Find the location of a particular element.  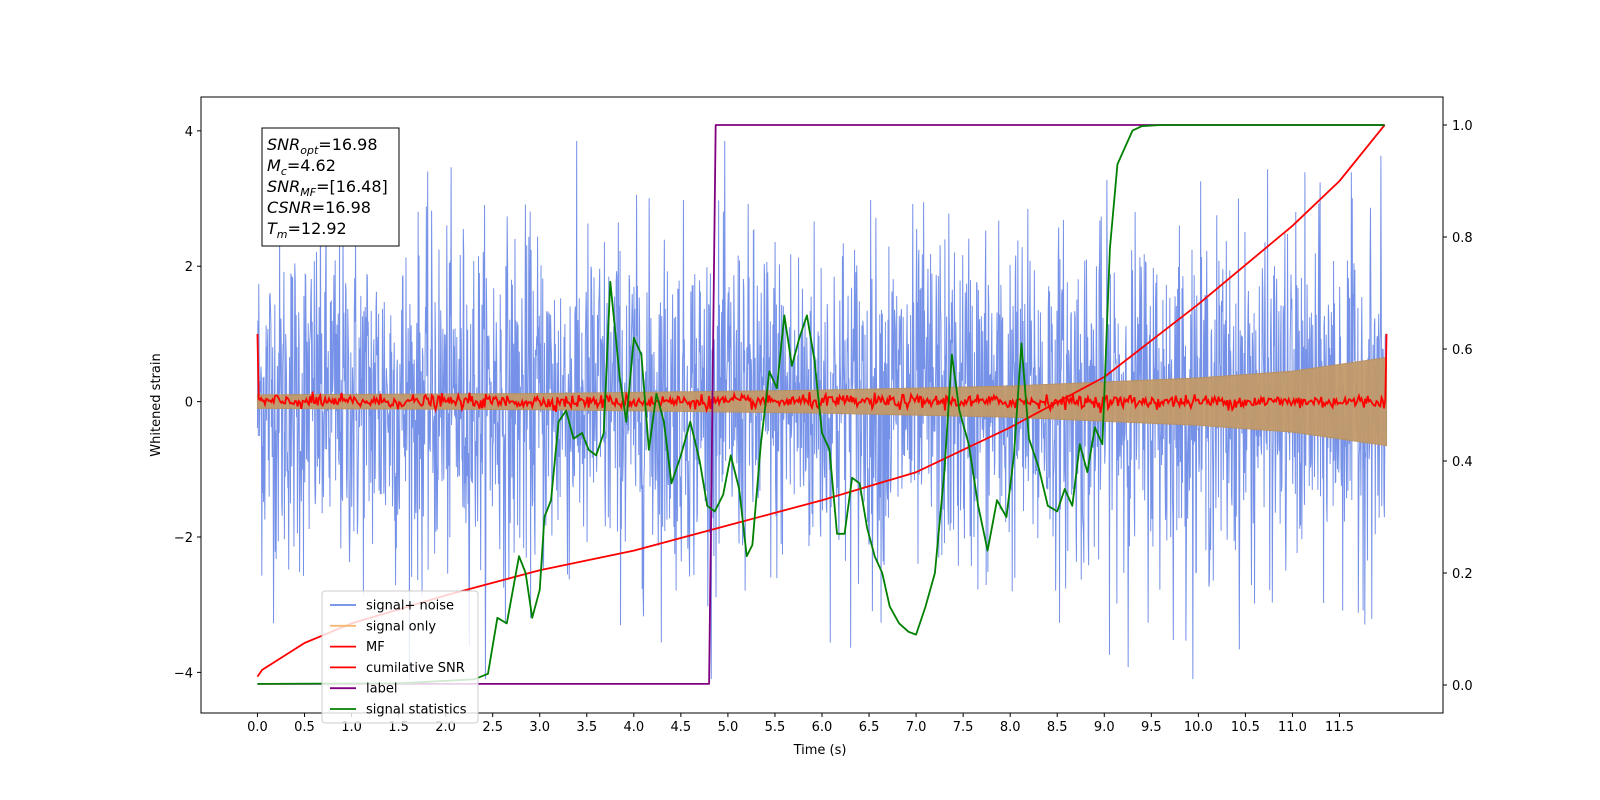

x-tick-label: 3.0 is located at coordinates (539, 727).